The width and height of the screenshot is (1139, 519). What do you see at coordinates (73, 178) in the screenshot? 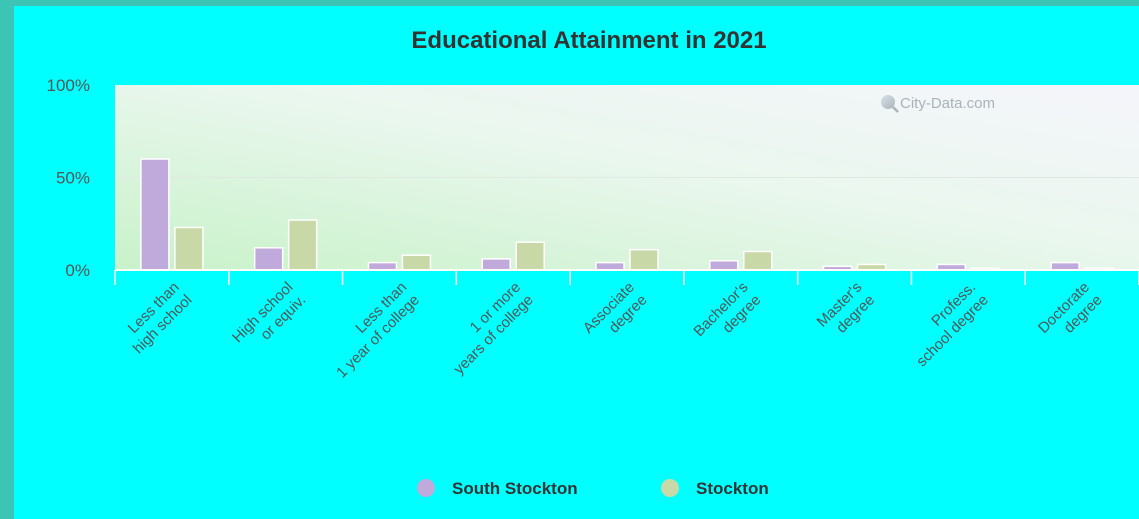
I see `y-tick-label: 50%` at bounding box center [73, 178].